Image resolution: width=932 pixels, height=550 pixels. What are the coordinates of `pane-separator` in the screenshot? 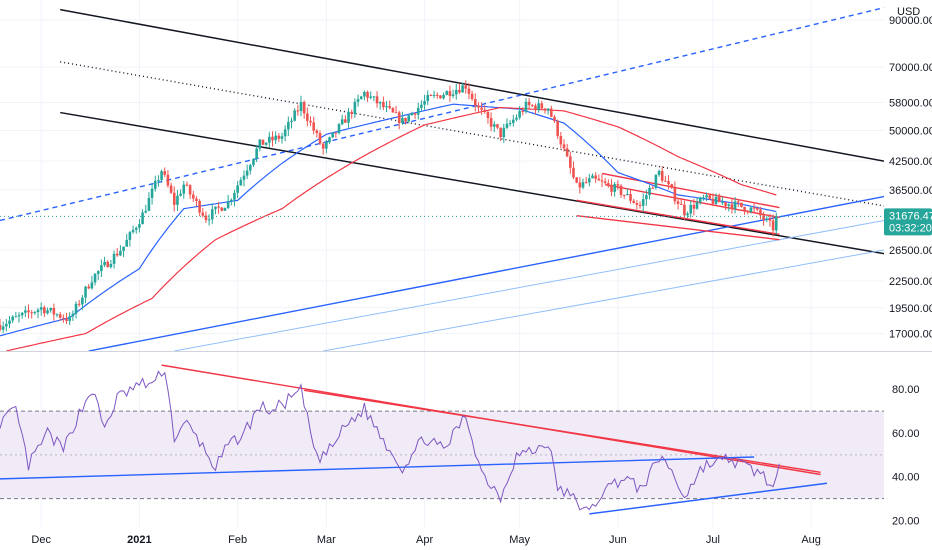 It's located at (466, 351).